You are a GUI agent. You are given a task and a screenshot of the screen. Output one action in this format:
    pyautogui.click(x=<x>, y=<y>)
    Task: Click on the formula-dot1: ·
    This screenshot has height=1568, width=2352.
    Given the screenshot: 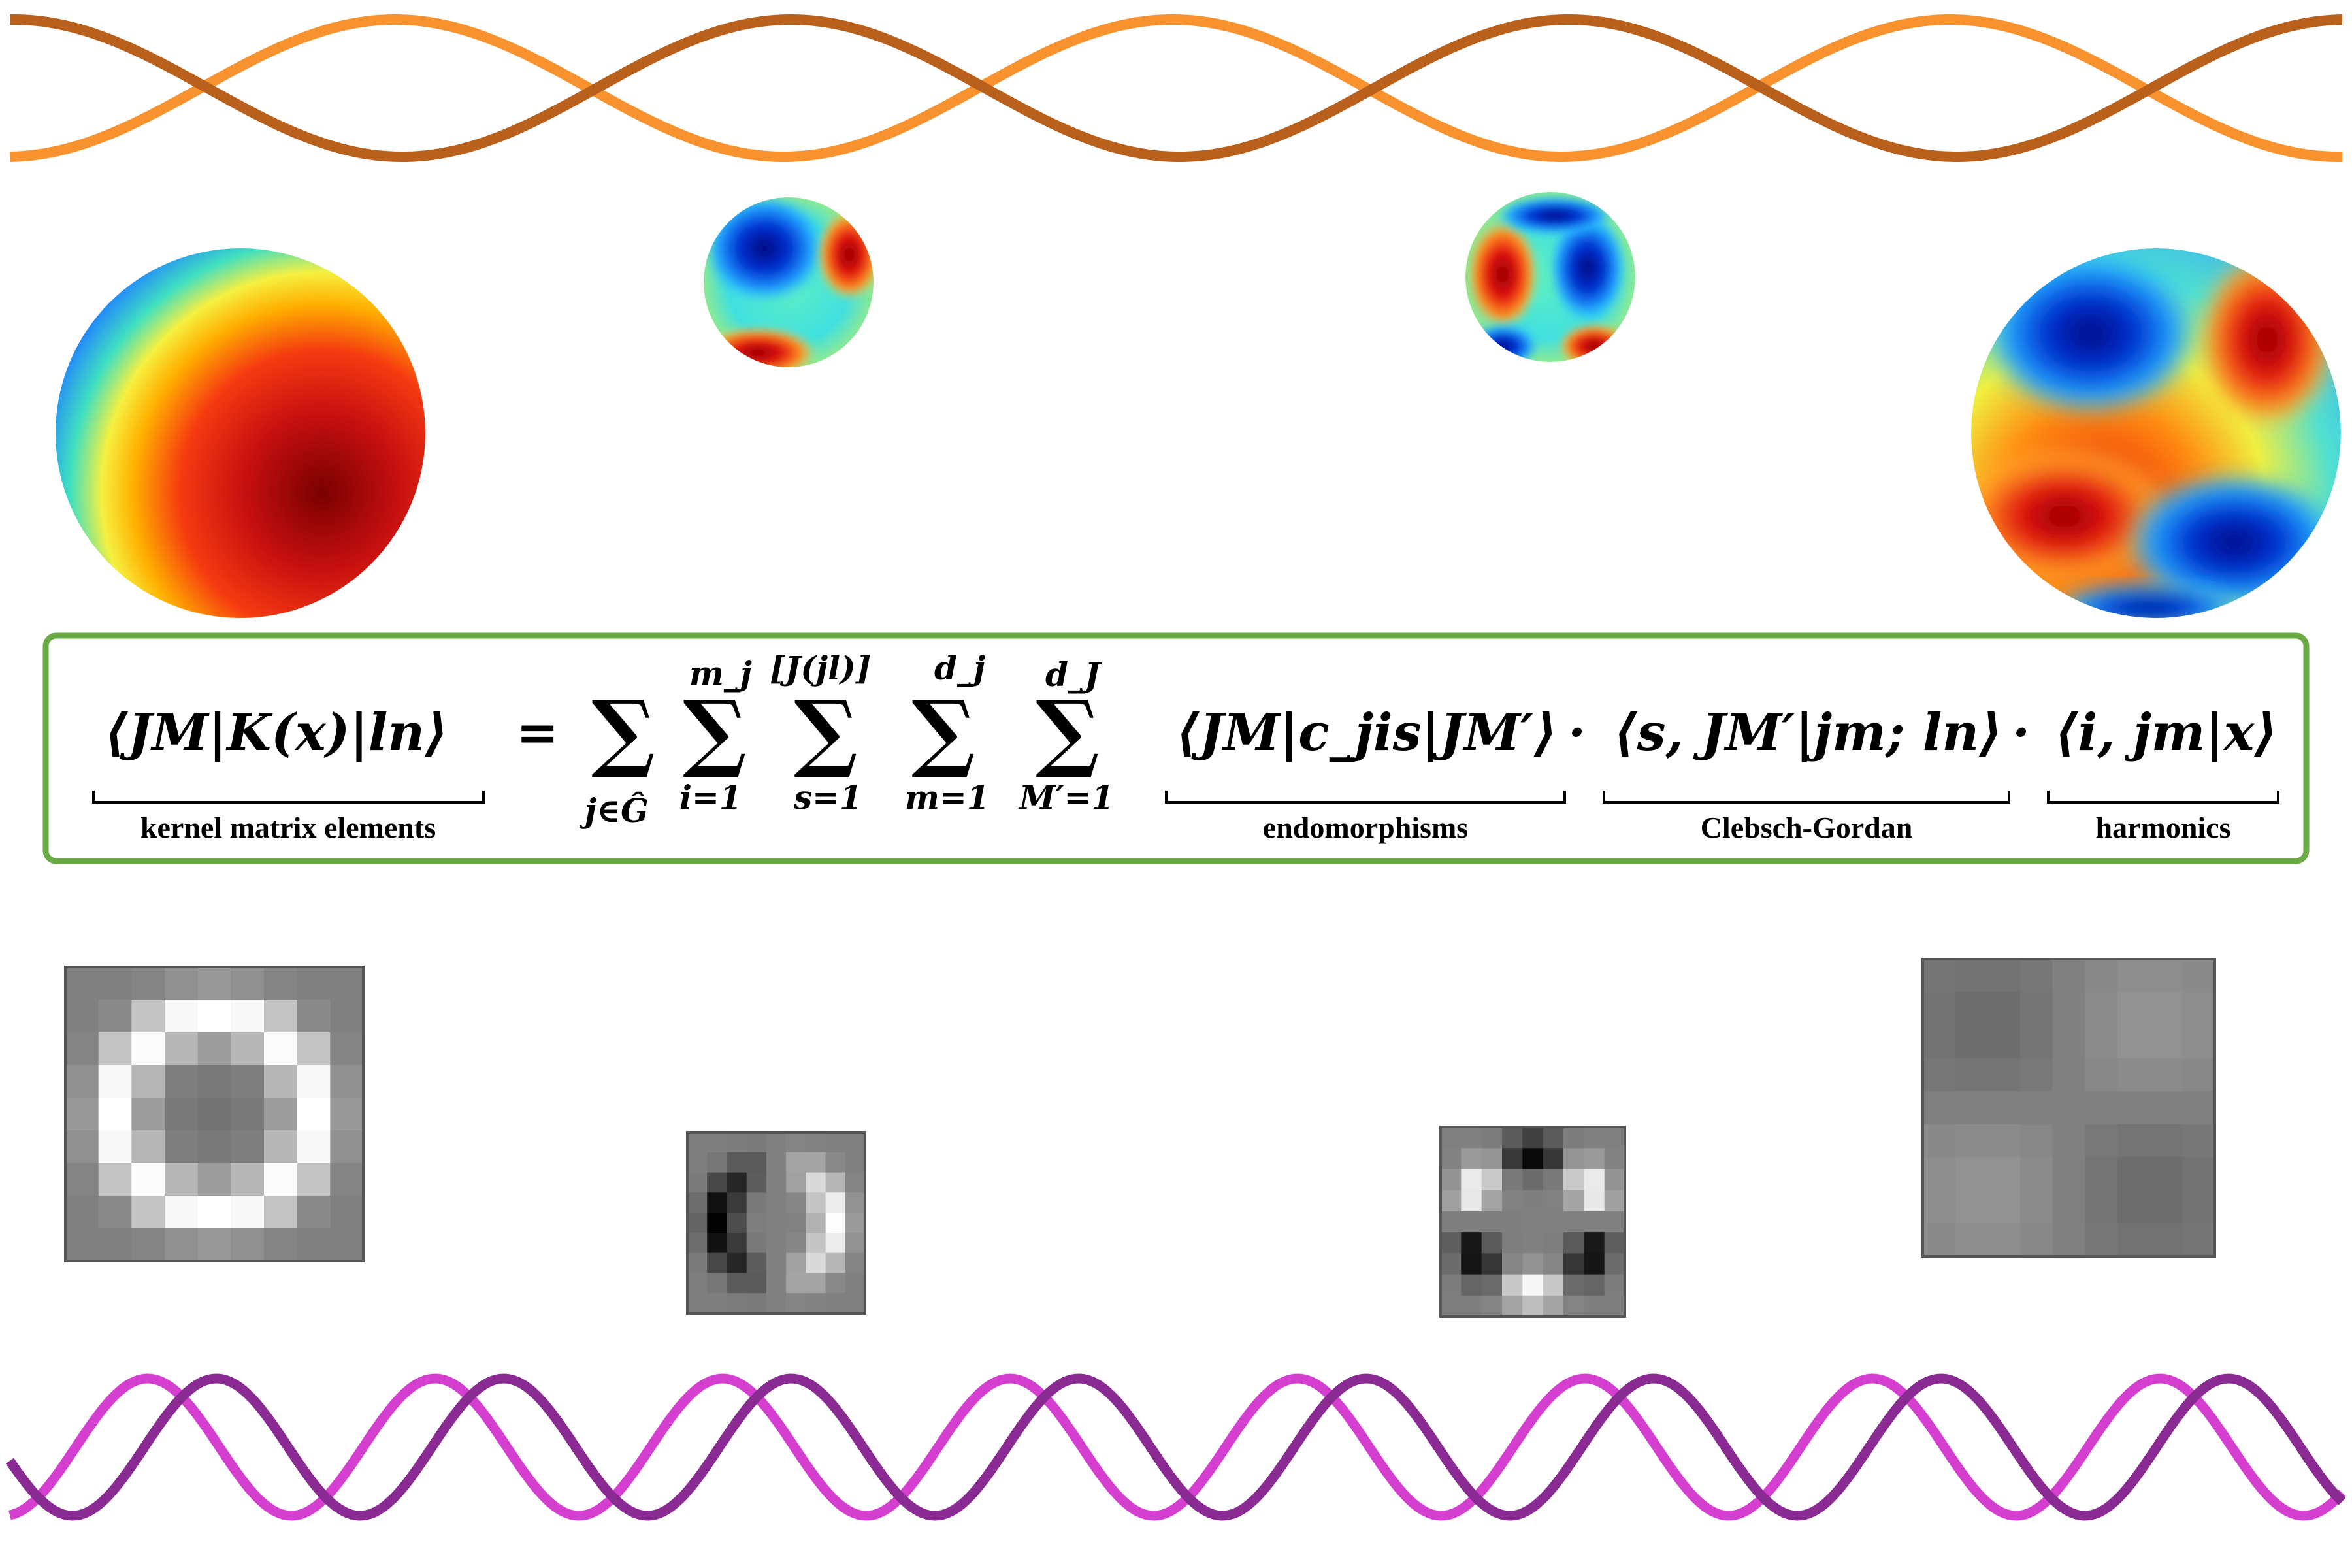 What is the action you would take?
    pyautogui.click(x=1577, y=732)
    